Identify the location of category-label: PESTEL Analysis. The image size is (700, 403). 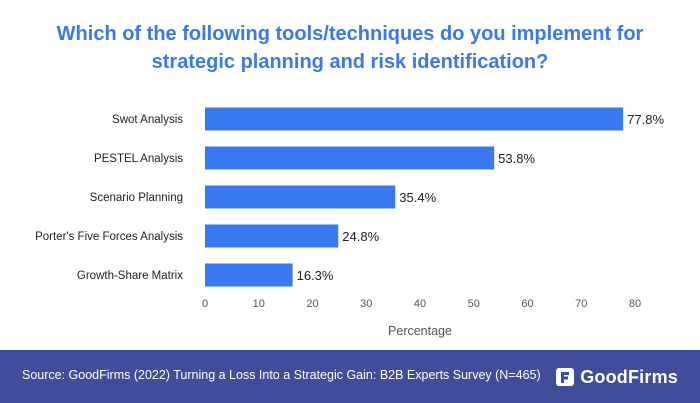
(138, 159).